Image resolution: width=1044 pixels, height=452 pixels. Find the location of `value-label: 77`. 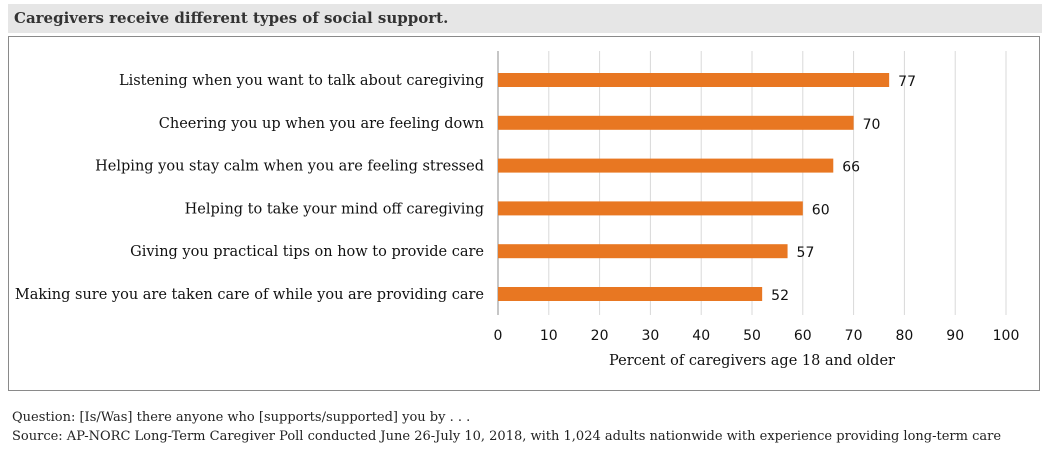

value-label: 77 is located at coordinates (907, 82).